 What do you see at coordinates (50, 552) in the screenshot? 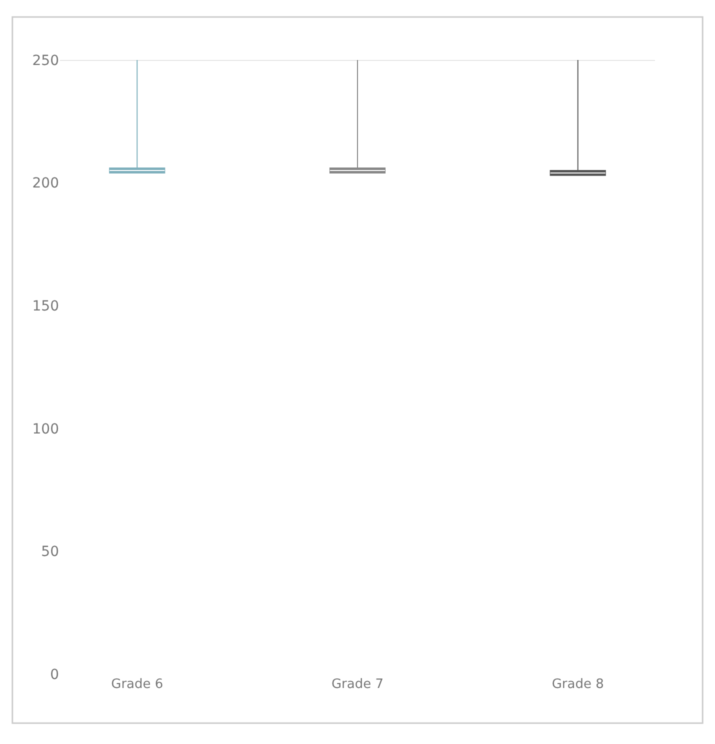
I see `y-tick-label: 50` at bounding box center [50, 552].